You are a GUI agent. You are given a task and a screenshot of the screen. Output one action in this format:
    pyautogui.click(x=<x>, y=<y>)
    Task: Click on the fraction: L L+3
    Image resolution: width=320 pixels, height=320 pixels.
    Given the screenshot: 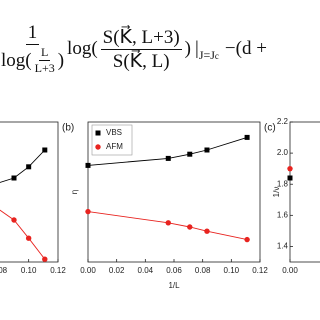 What is the action you would take?
    pyautogui.click(x=45, y=60)
    